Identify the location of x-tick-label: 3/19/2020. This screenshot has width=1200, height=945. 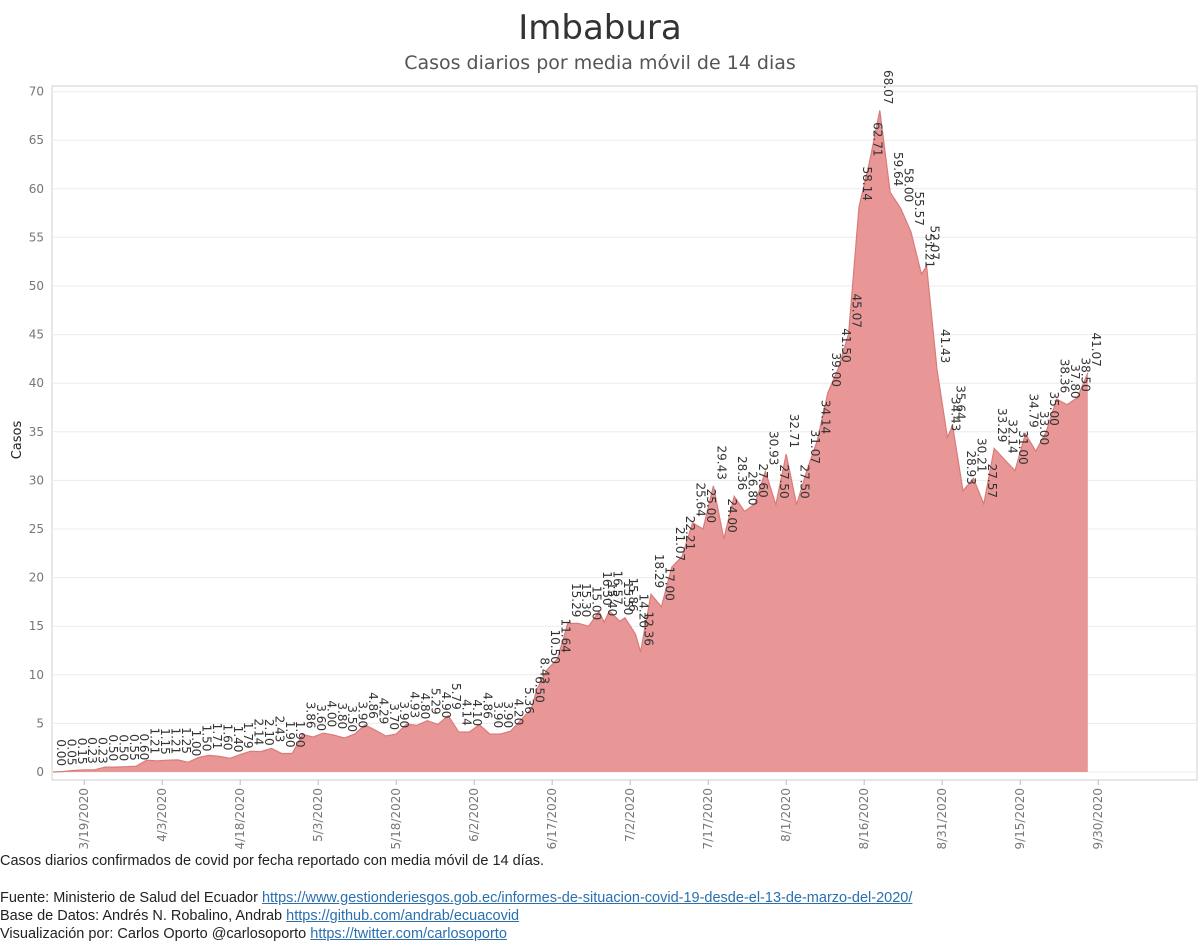
(84, 819).